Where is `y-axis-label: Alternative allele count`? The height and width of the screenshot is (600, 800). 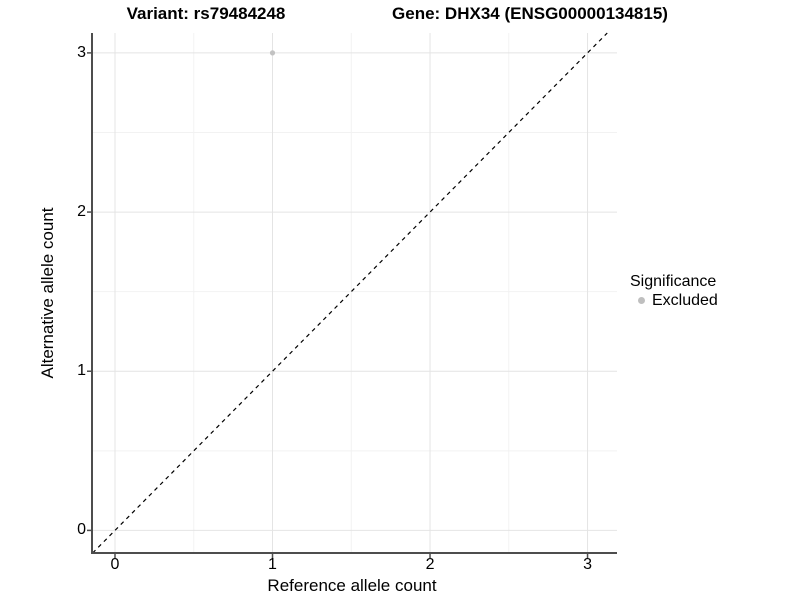
y-axis-label: Alternative allele count is located at coordinates (47, 293).